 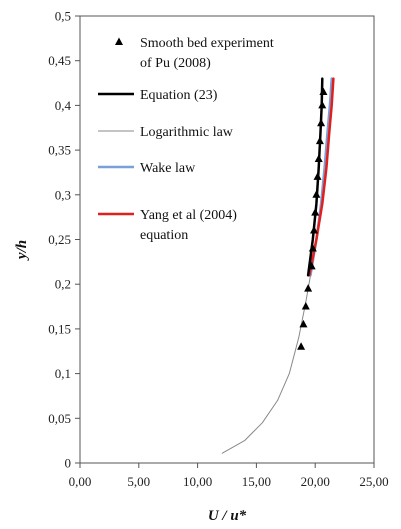 What do you see at coordinates (63, 194) in the screenshot?
I see `y-tick-label: 0,3` at bounding box center [63, 194].